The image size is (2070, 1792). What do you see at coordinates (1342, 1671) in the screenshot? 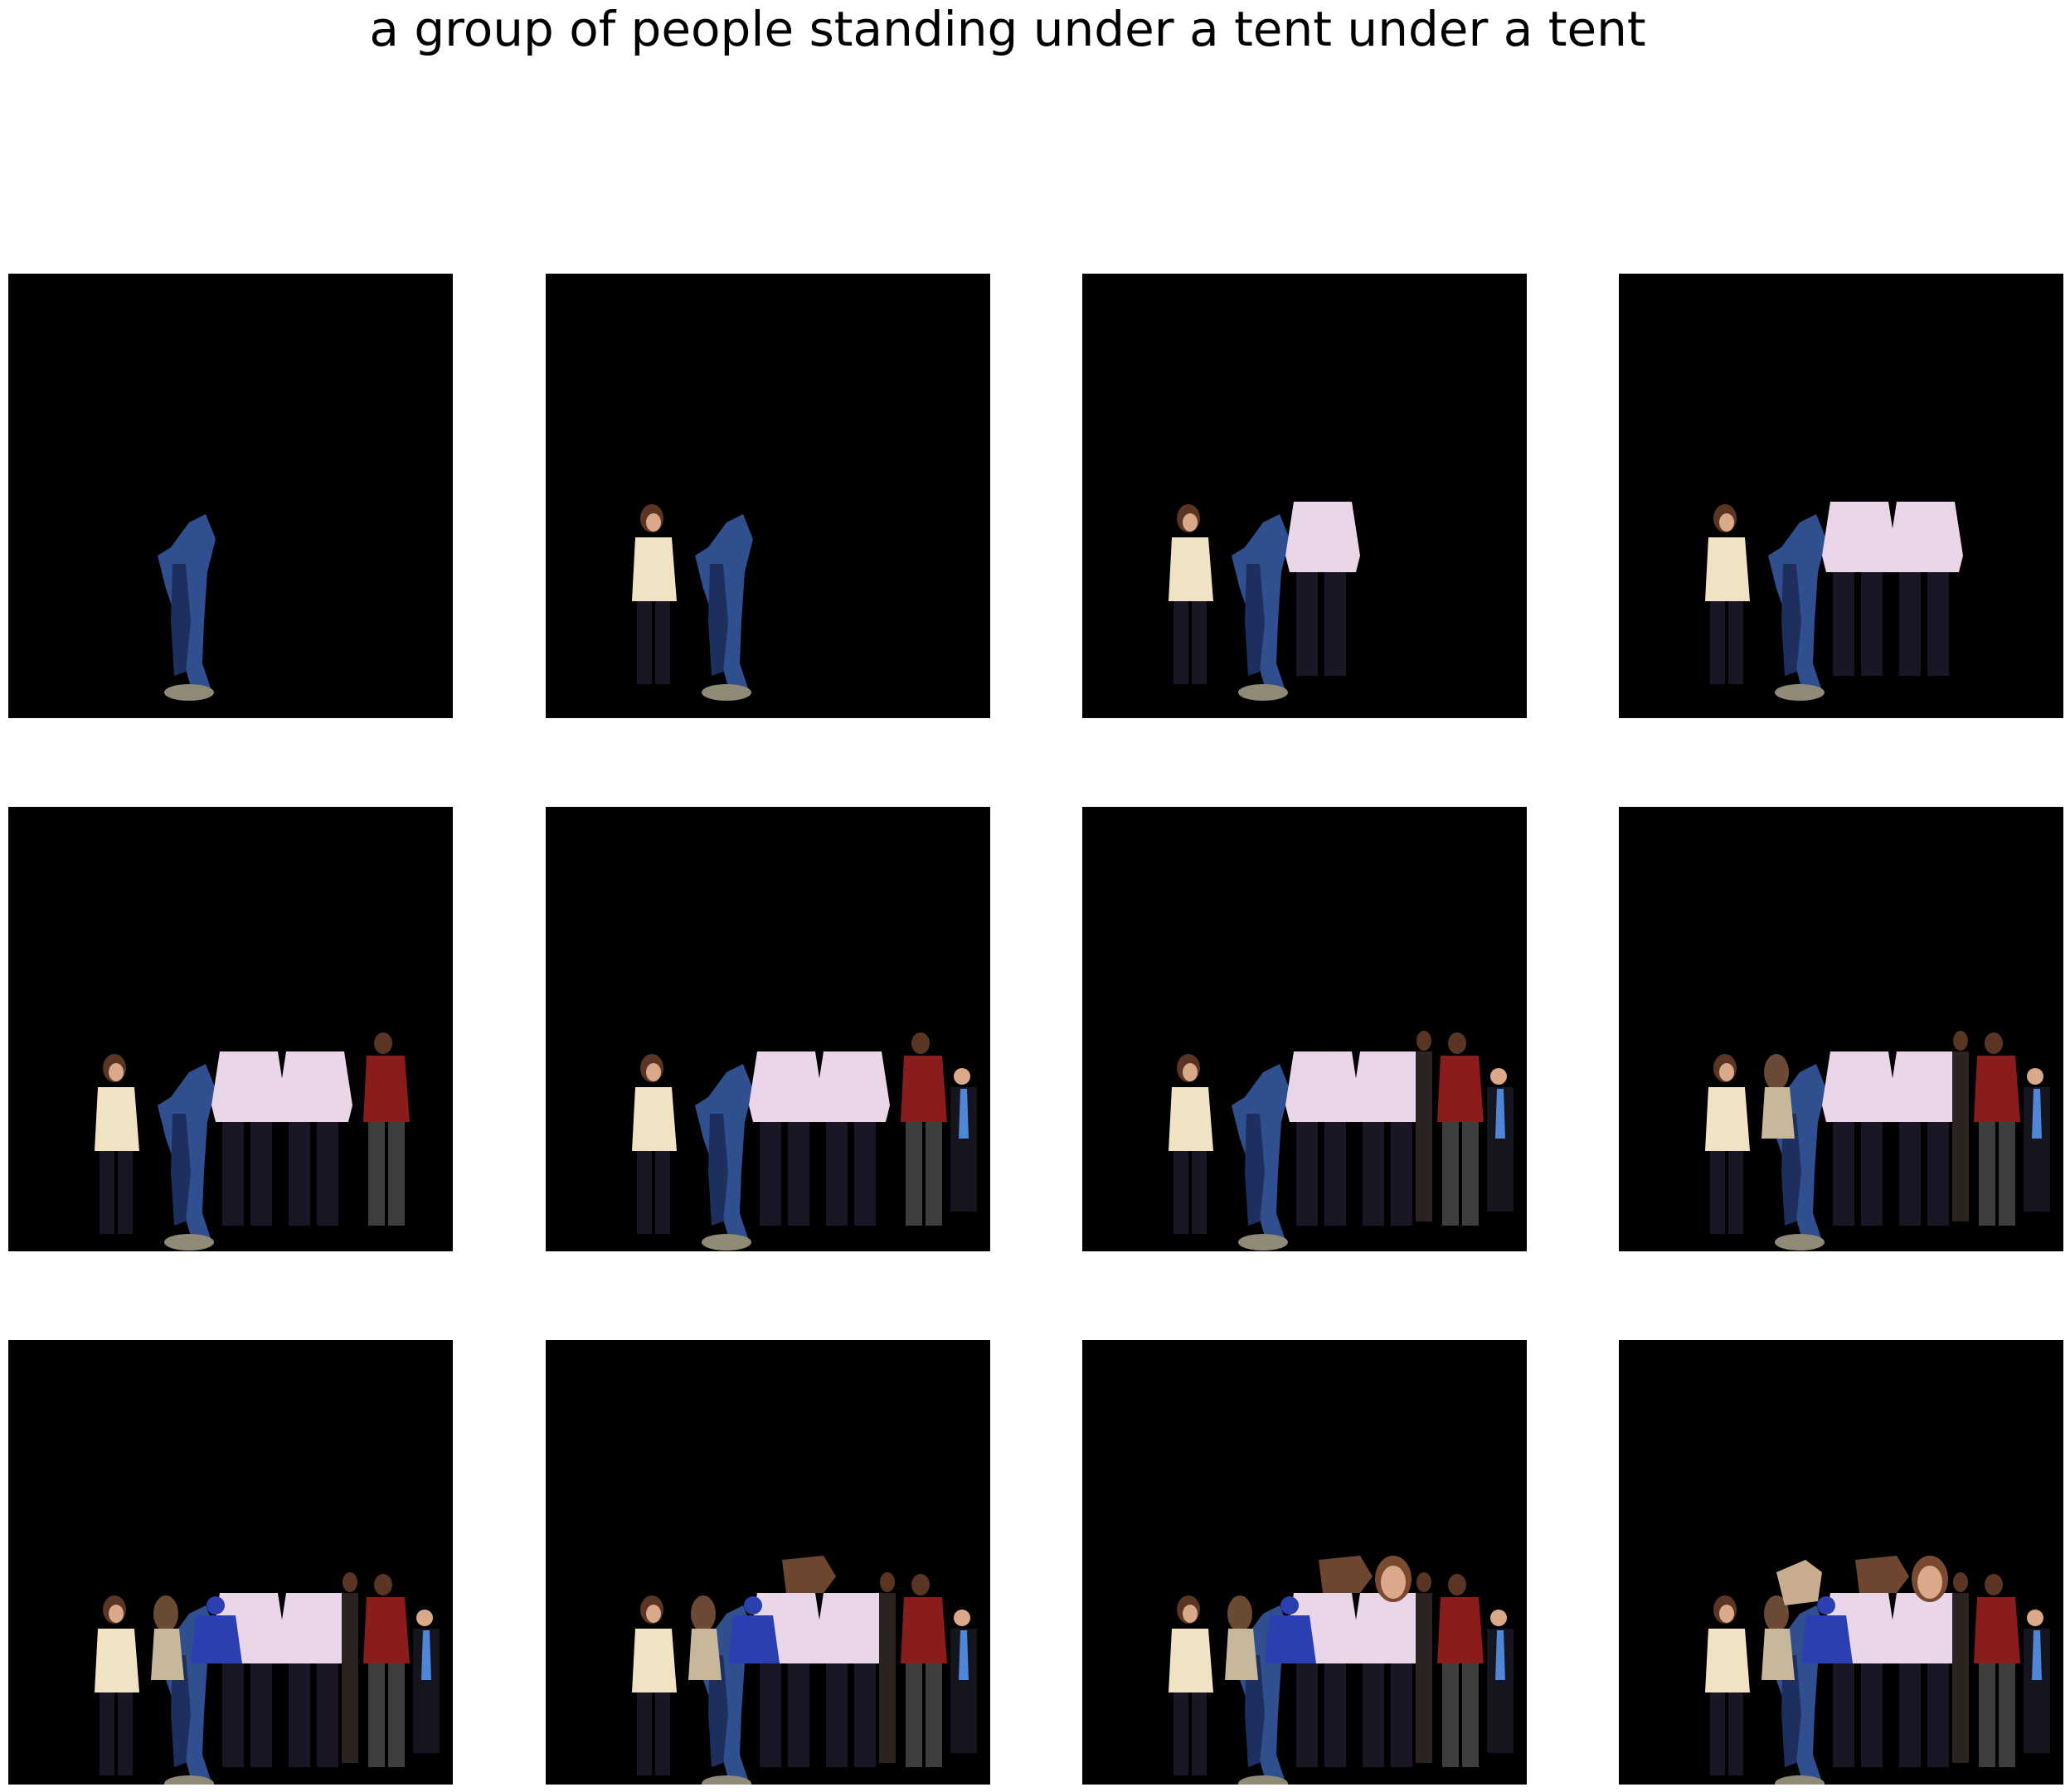
I see `panel-11-canvas` at bounding box center [1342, 1671].